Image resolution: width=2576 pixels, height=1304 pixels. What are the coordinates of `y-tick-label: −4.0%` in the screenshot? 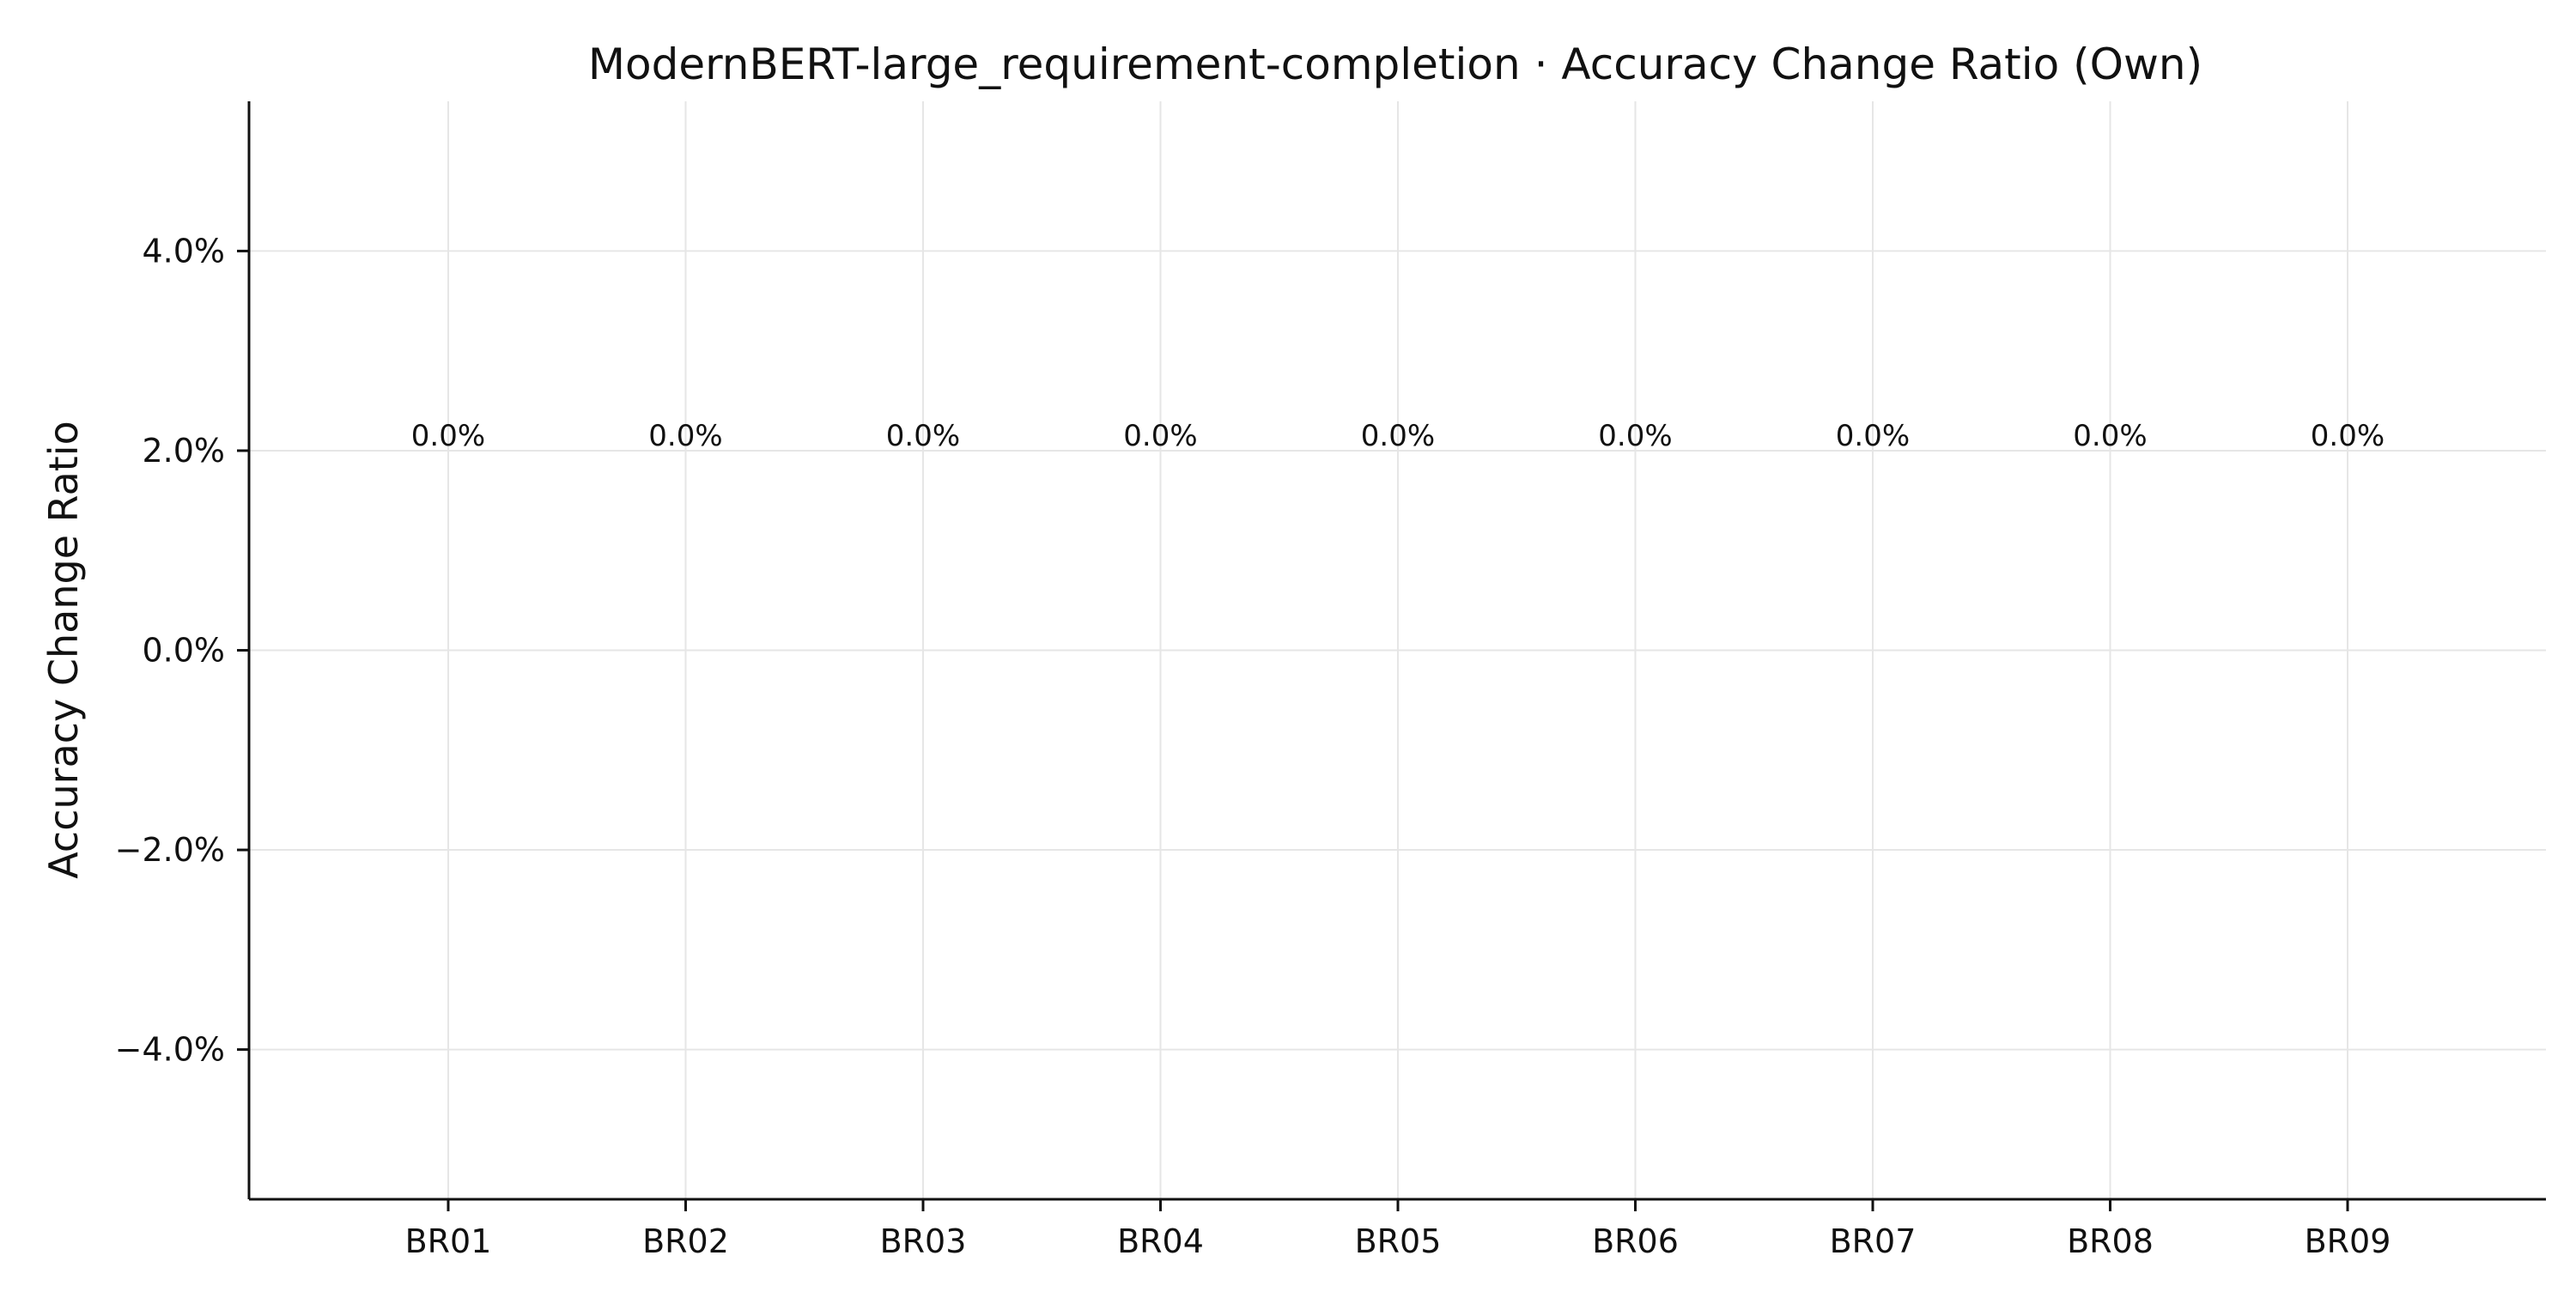 It's located at (170, 1050).